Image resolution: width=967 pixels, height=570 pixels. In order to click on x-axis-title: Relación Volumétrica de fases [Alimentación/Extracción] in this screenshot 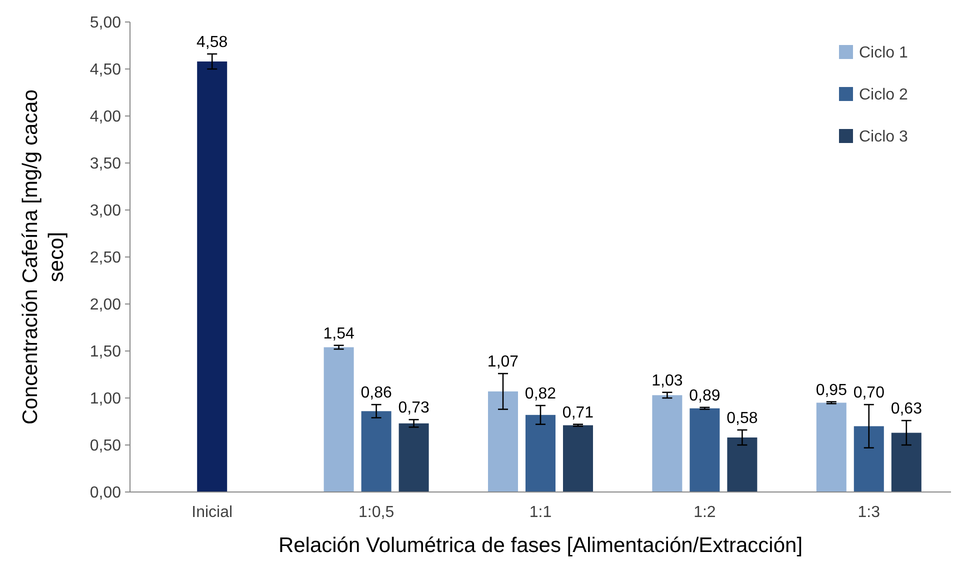, I will do `click(540, 545)`.